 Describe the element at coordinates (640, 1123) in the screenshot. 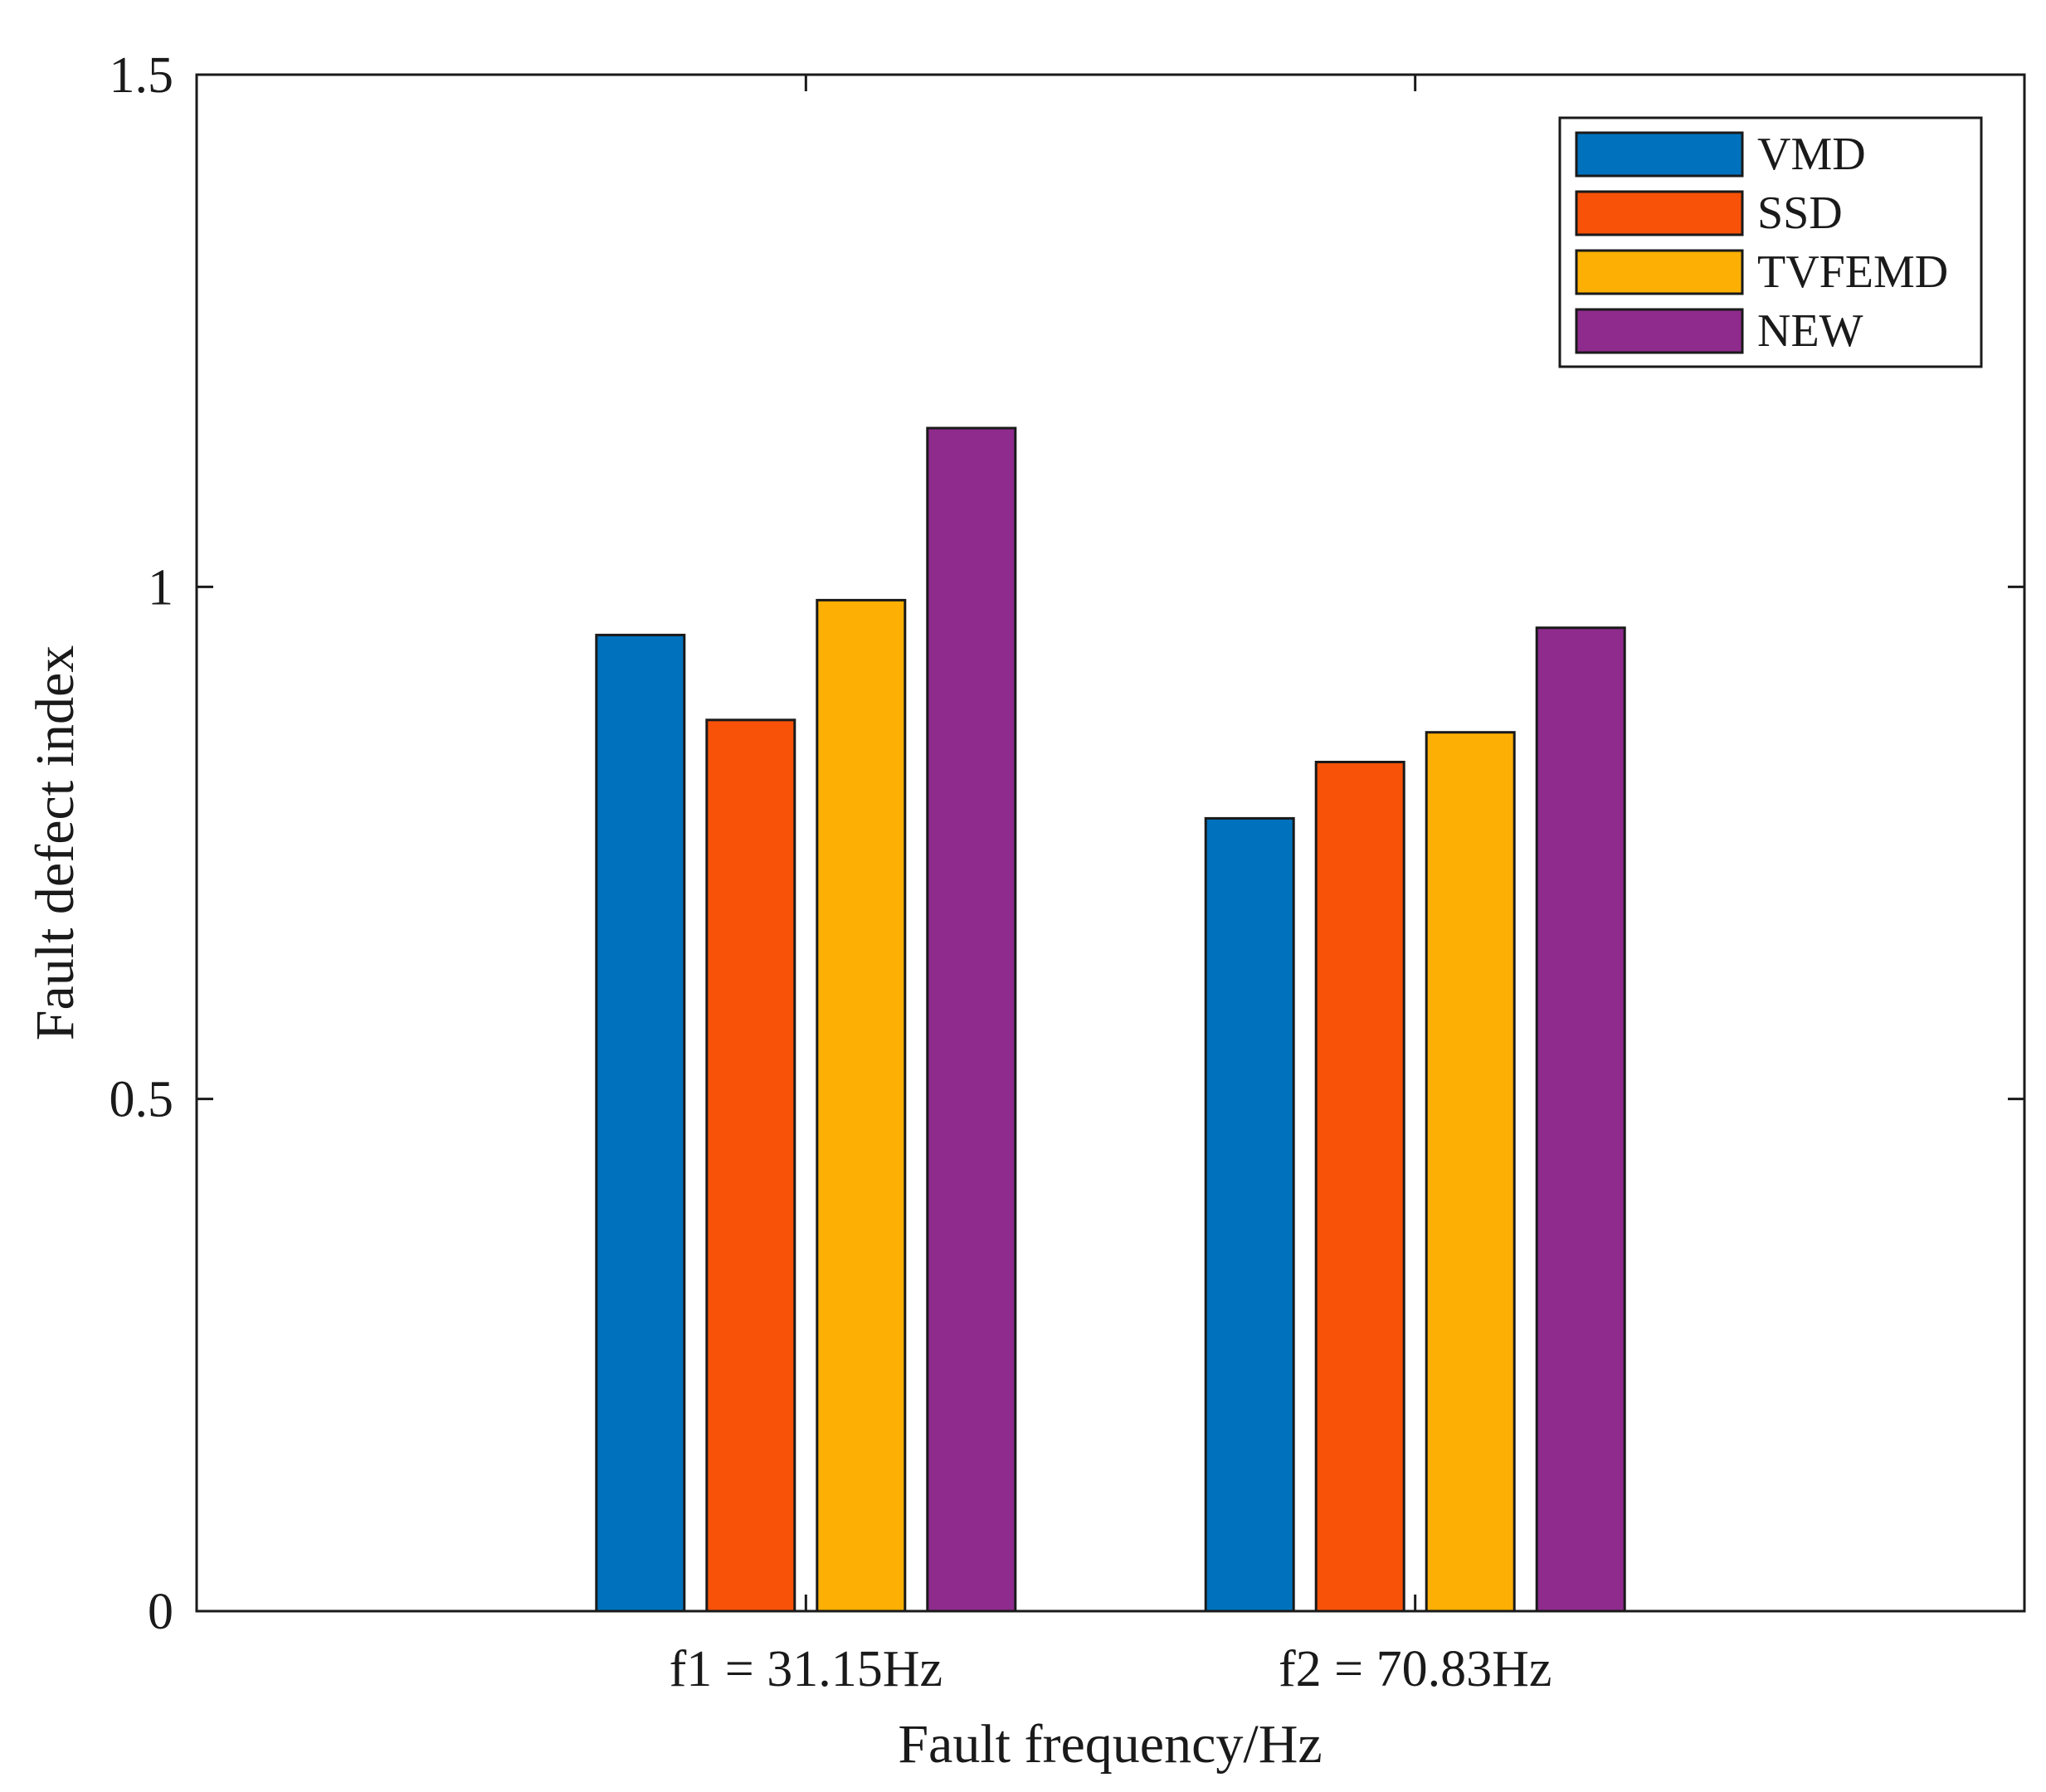

I see `bar-vmd-cat1` at that location.